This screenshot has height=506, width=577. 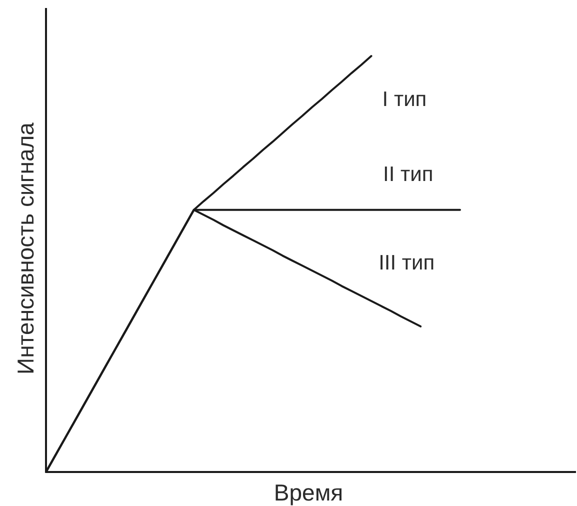 What do you see at coordinates (408, 174) in the screenshot?
I see `series-label: II тип` at bounding box center [408, 174].